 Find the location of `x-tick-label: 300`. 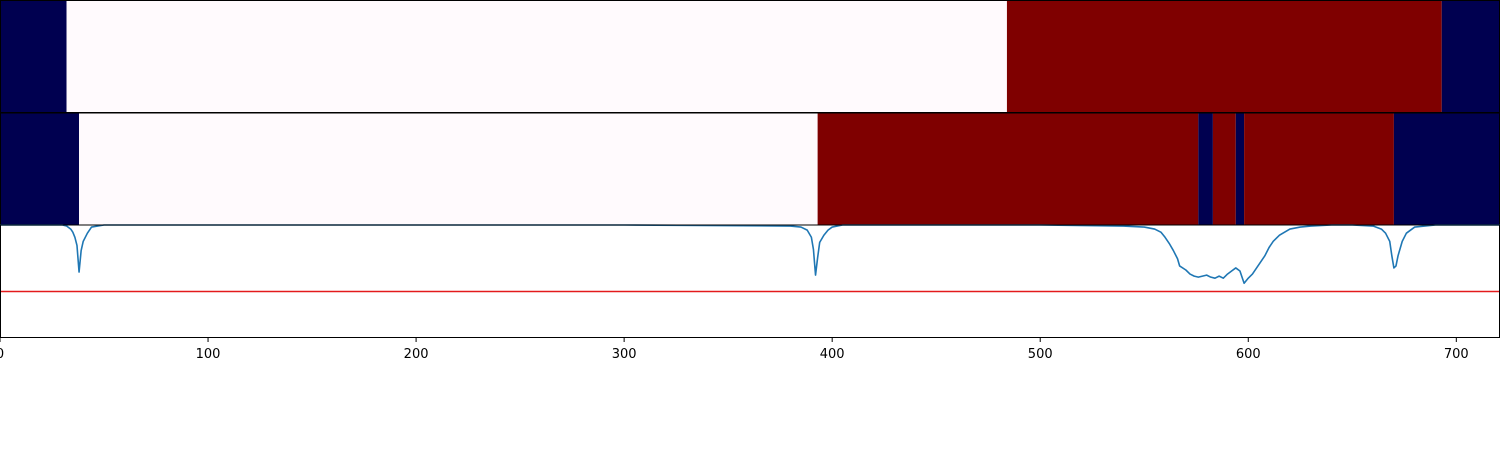

x-tick-label: 300 is located at coordinates (624, 354).